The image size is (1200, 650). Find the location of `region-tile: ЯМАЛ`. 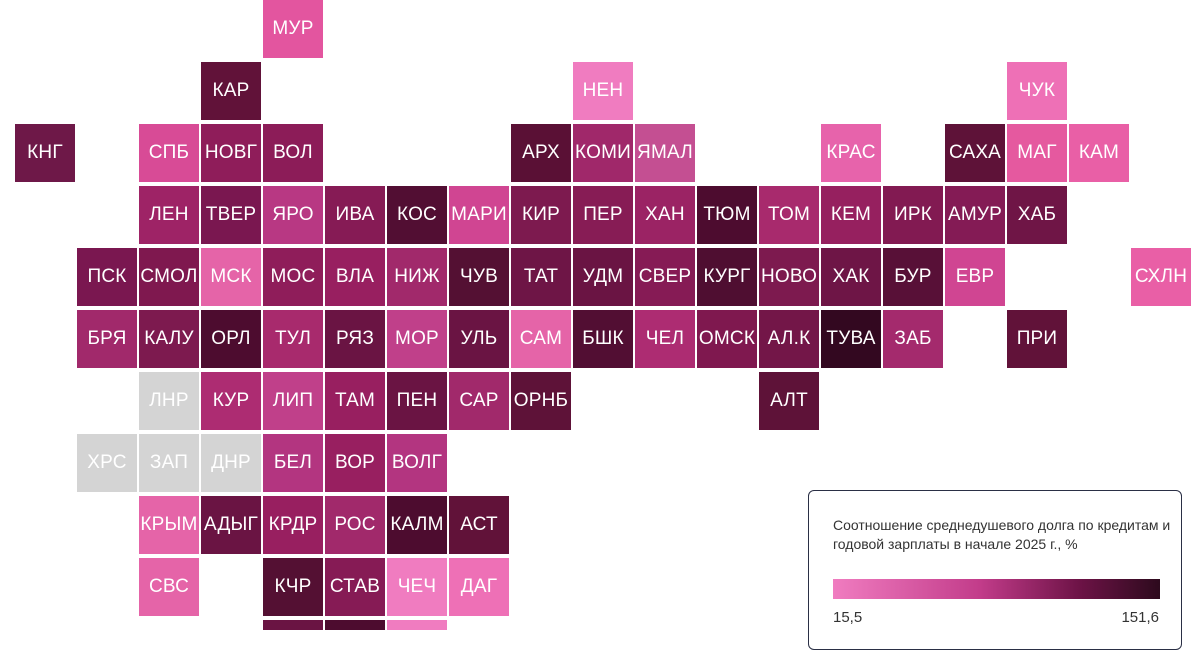

region-tile: ЯМАЛ is located at coordinates (665, 153).